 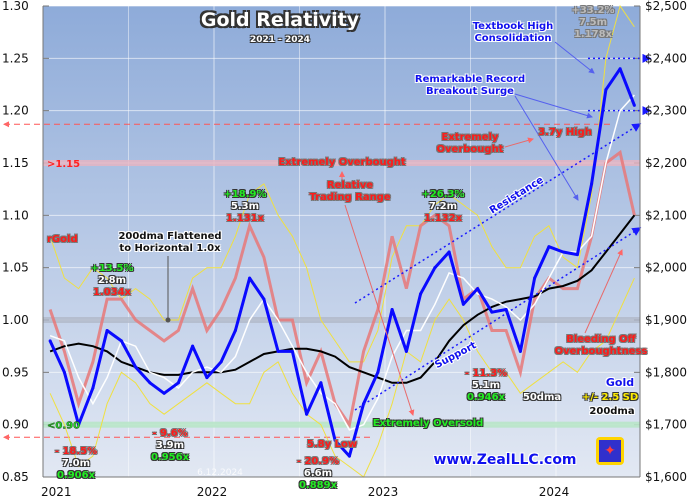 What do you see at coordinates (15, 111) in the screenshot?
I see `left-tick-label: 1.20` at bounding box center [15, 111].